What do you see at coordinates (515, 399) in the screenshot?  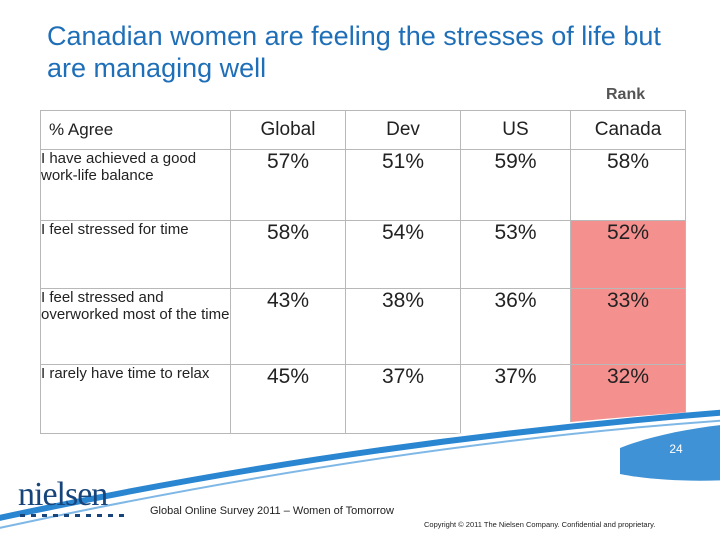 I see `cell-us: 37%` at bounding box center [515, 399].